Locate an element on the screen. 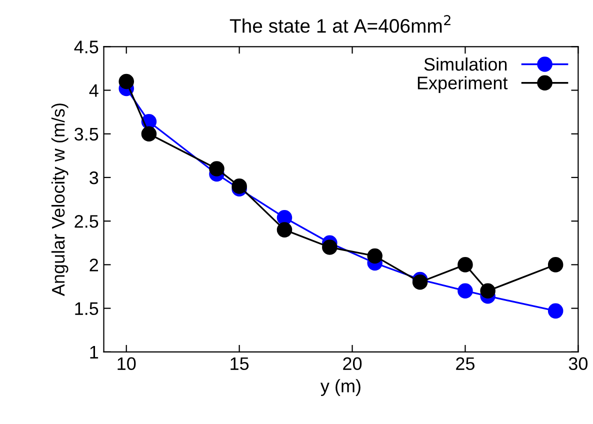 This screenshot has height=424, width=593. legend-label: Simulation is located at coordinates (465, 64).